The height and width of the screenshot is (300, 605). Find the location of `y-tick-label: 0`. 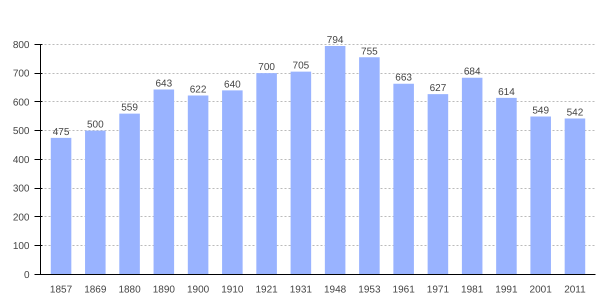

y-tick-label: 0 is located at coordinates (27, 275).